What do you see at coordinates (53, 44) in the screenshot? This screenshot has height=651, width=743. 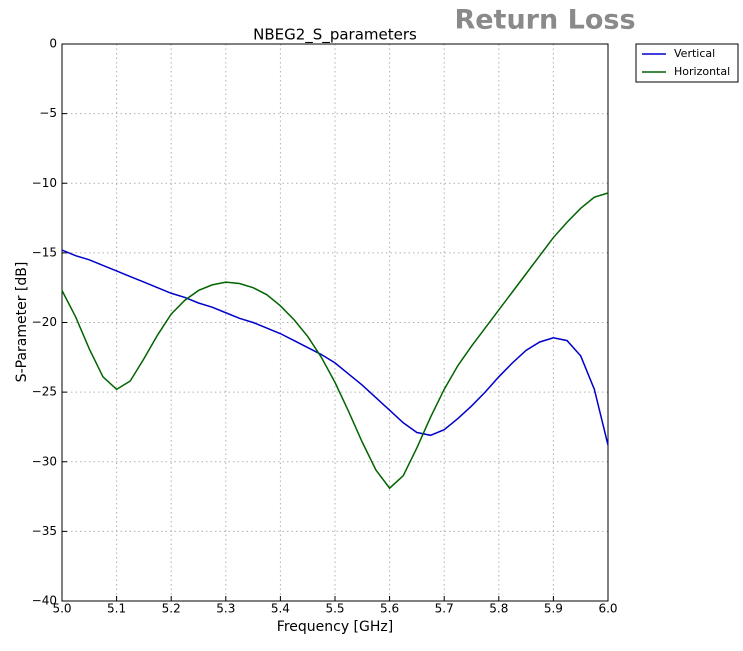 I see `y-tick-label: 0` at bounding box center [53, 44].